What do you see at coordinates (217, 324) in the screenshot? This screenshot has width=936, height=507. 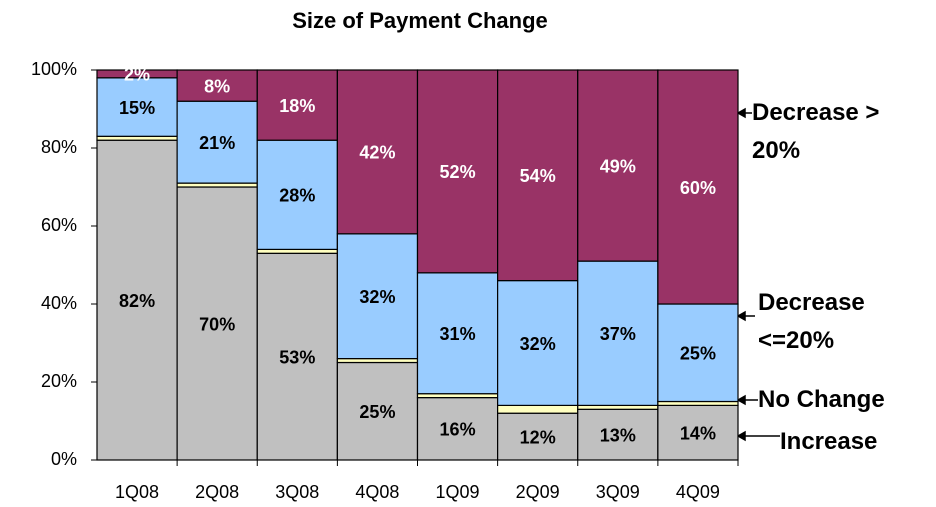 I see `data-label: 70%` at bounding box center [217, 324].